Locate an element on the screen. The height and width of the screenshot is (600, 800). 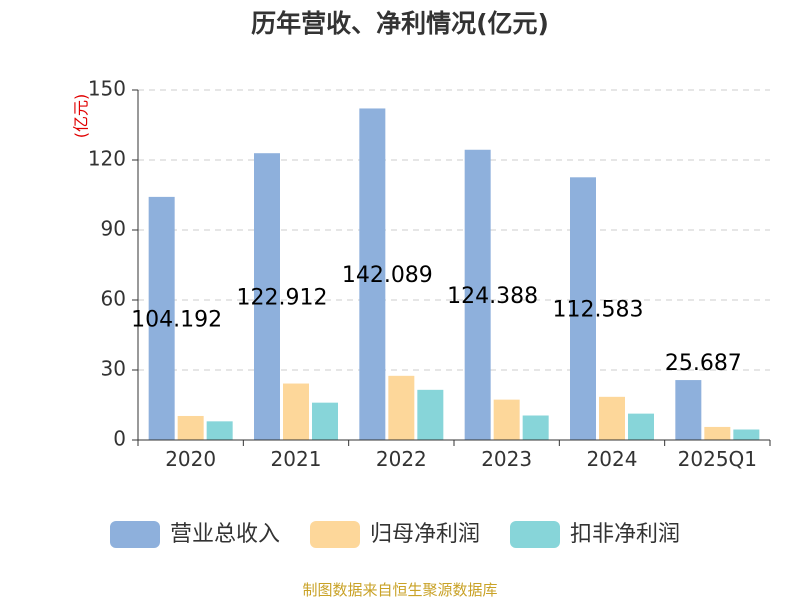
bar-2025Q1-s0 is located at coordinates (688, 410).